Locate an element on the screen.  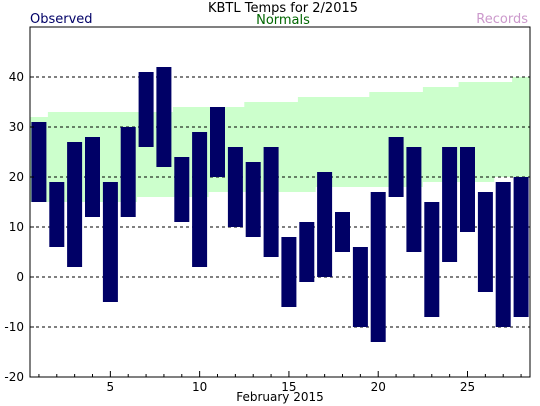
x-tick-label: 15 is located at coordinates (288, 387).